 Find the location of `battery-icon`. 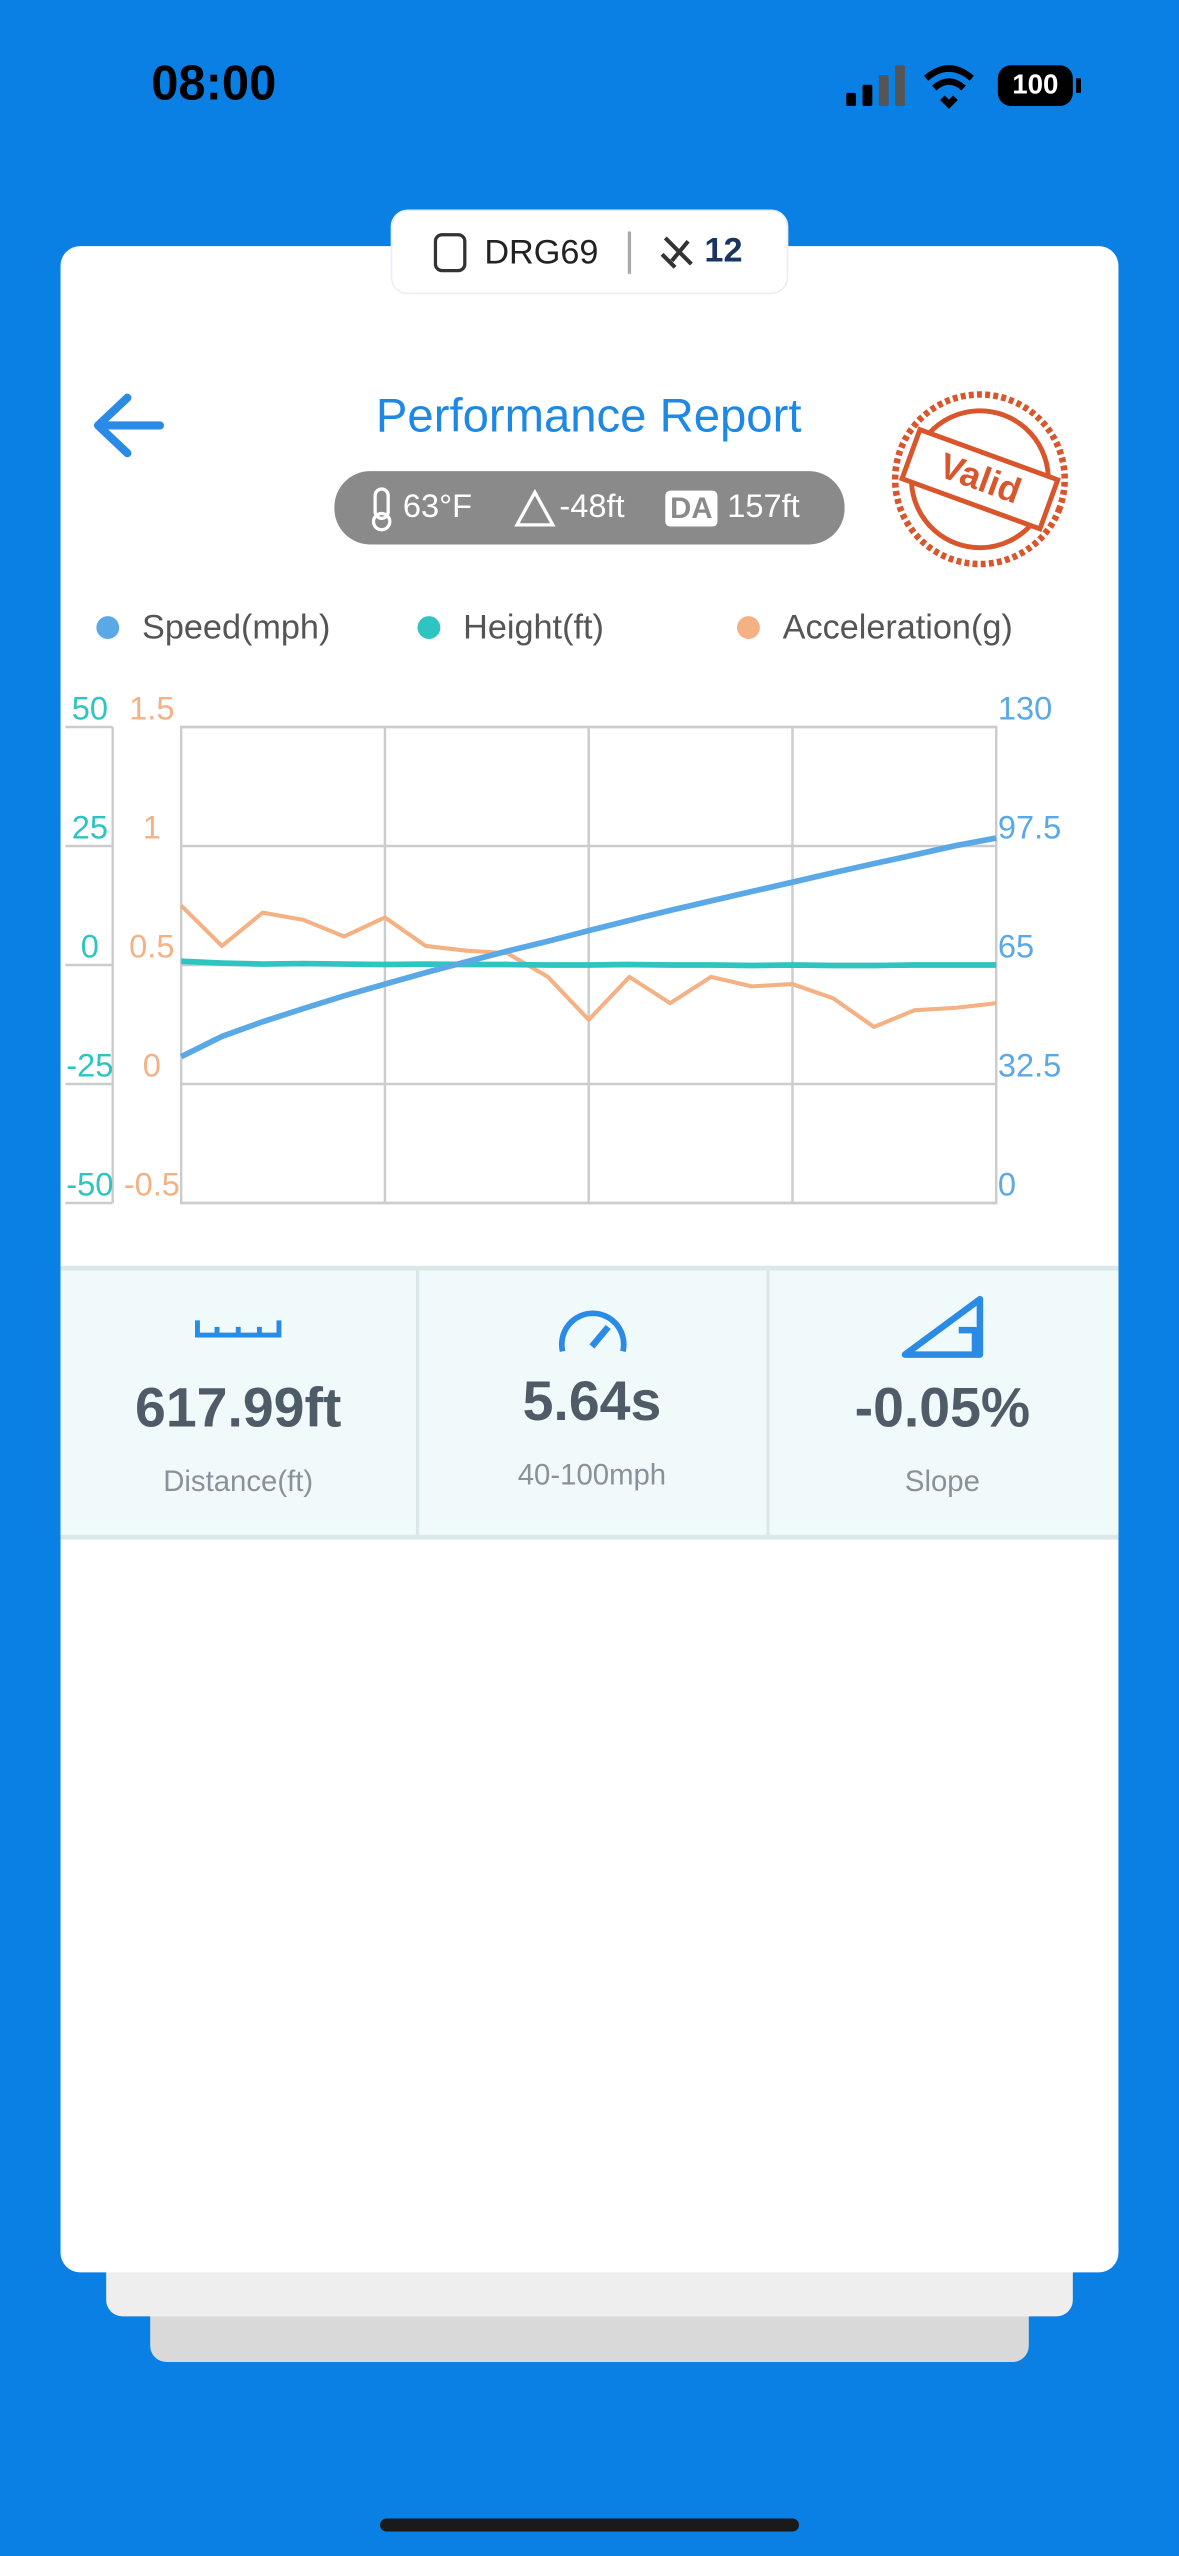

battery-icon is located at coordinates (1035, 85).